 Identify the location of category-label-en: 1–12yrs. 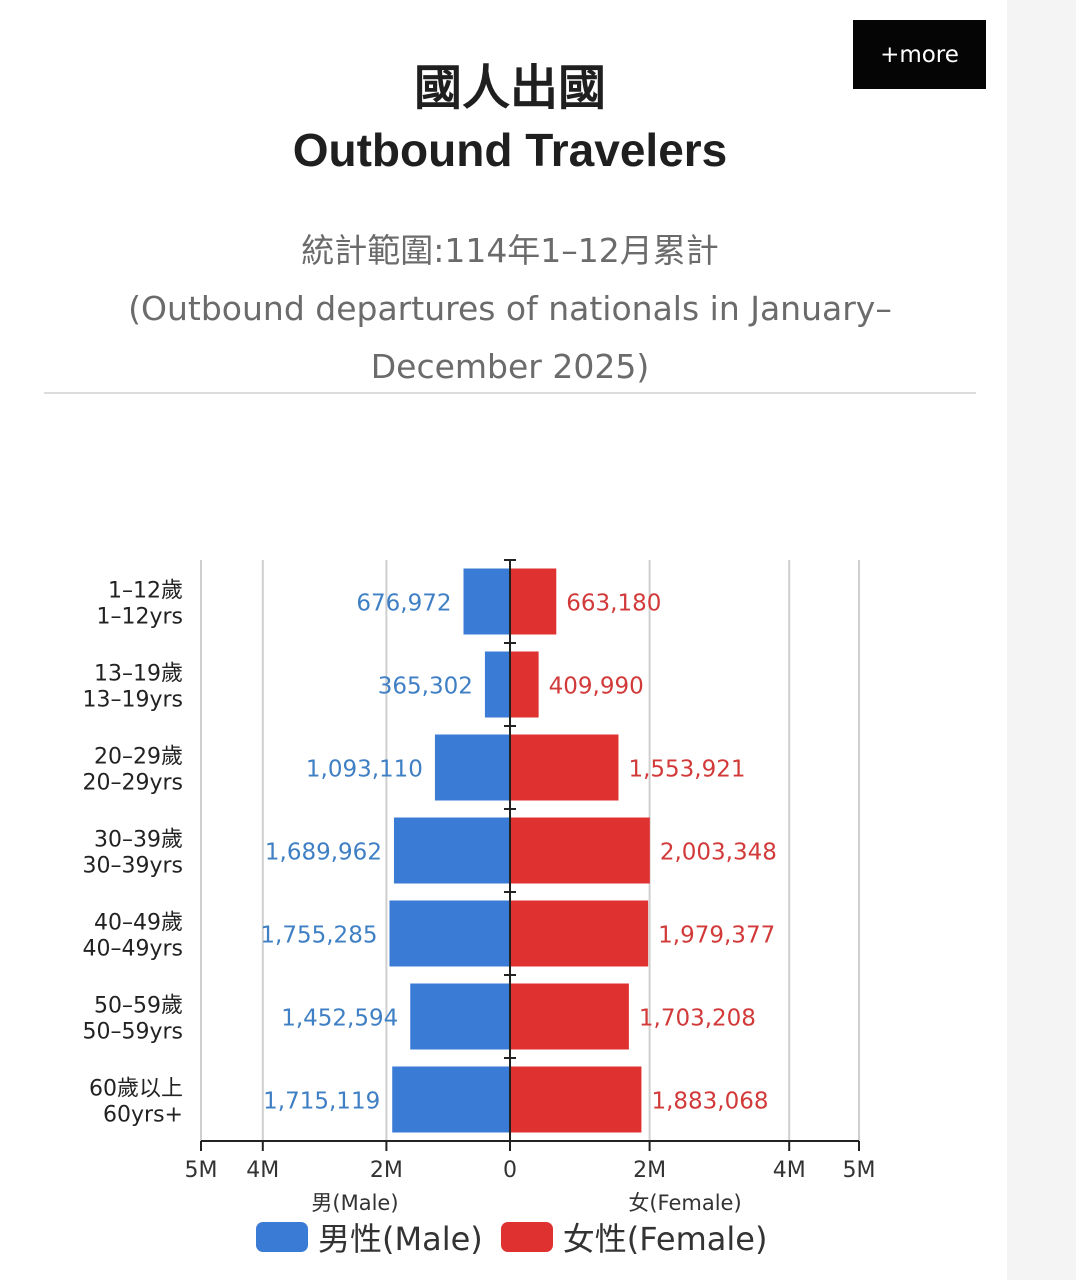
(139, 617).